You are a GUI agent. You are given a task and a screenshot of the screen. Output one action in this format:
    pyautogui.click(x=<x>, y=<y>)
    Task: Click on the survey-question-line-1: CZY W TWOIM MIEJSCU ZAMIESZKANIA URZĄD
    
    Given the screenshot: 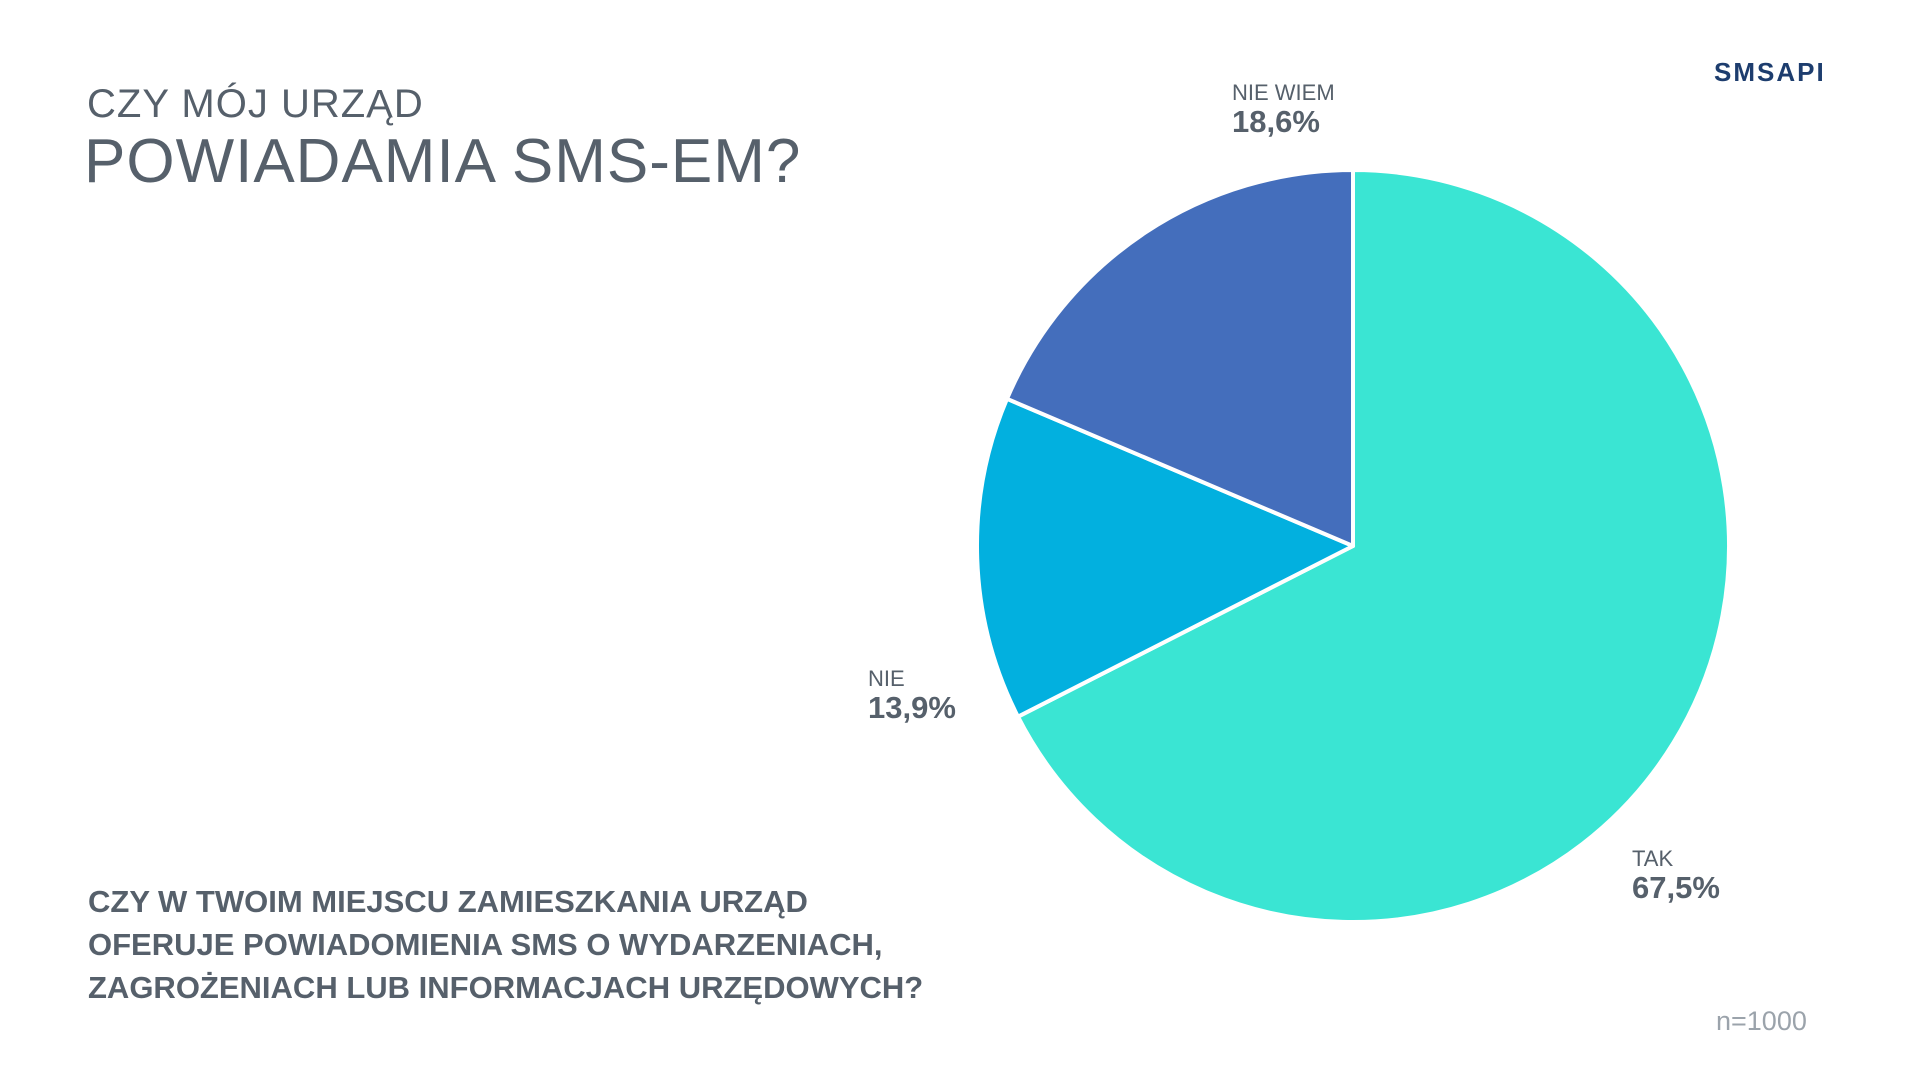 What is the action you would take?
    pyautogui.click(x=448, y=901)
    